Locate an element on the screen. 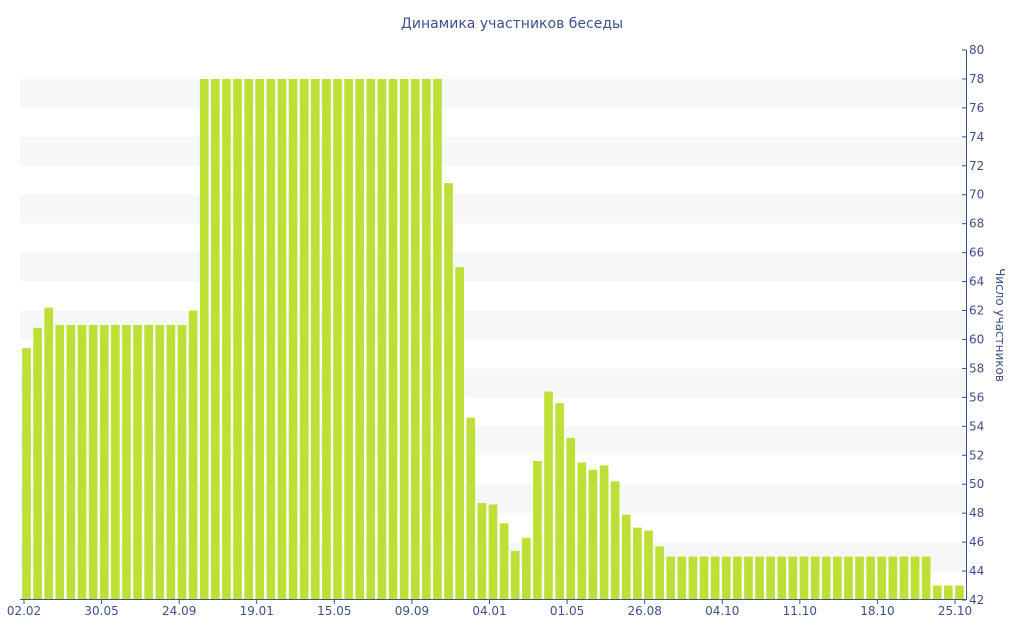  x-tick-label: 04.10 is located at coordinates (722, 611).